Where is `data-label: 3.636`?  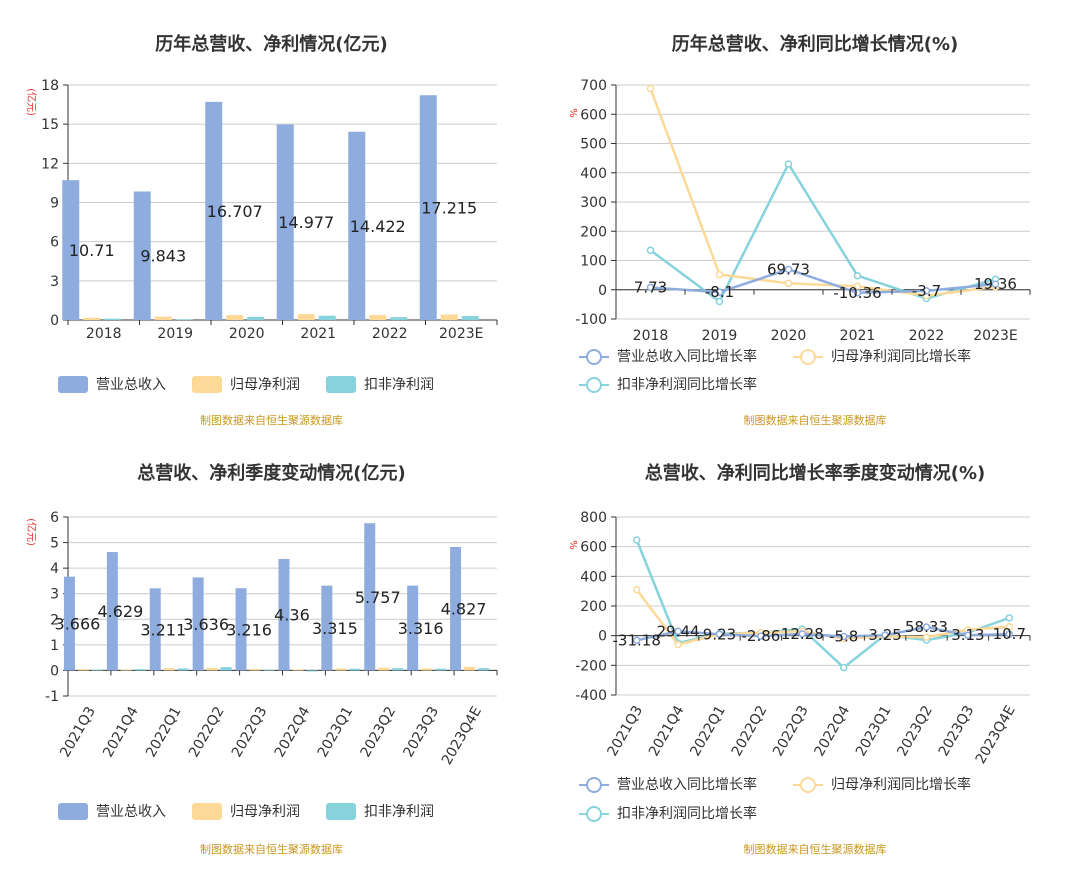 data-label: 3.636 is located at coordinates (206, 624).